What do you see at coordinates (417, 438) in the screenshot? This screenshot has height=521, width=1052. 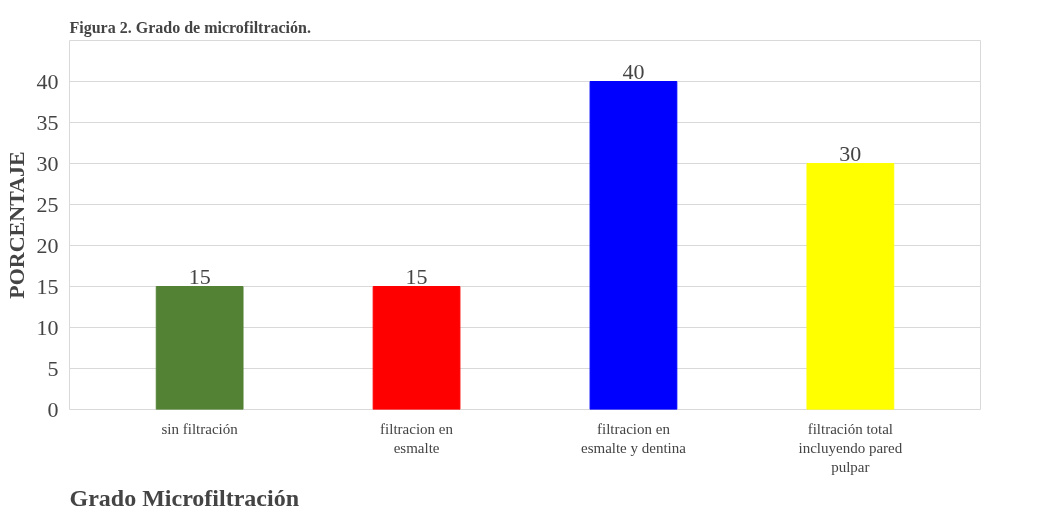 I see `x-tick-label: filtracion en esmalte` at bounding box center [417, 438].